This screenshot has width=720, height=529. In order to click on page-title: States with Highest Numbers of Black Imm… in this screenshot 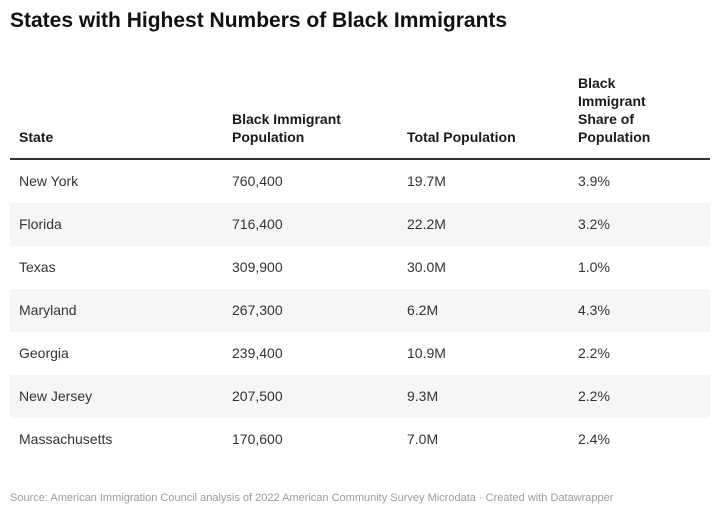, I will do `click(259, 20)`.